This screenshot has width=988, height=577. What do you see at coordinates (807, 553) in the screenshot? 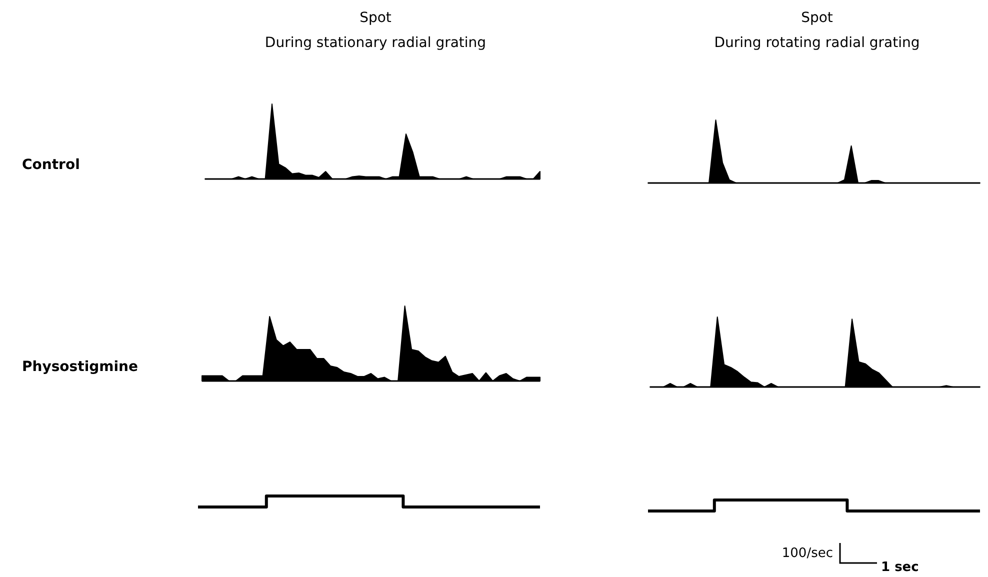
I see `text: 100/sec` at bounding box center [807, 553].